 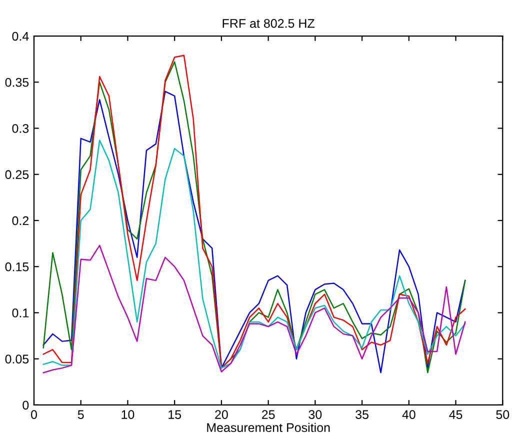 I want to click on y-tick-label: 0.25, so click(x=17, y=175).